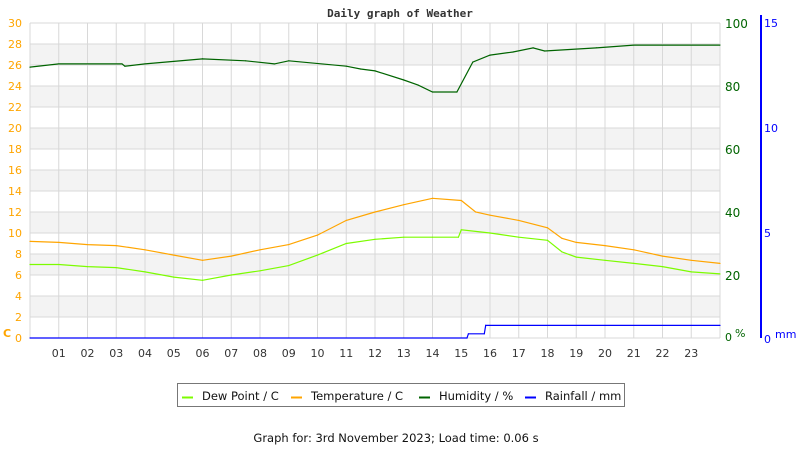  Describe the element at coordinates (15, 128) in the screenshot. I see `left-tick-label: 20` at that location.